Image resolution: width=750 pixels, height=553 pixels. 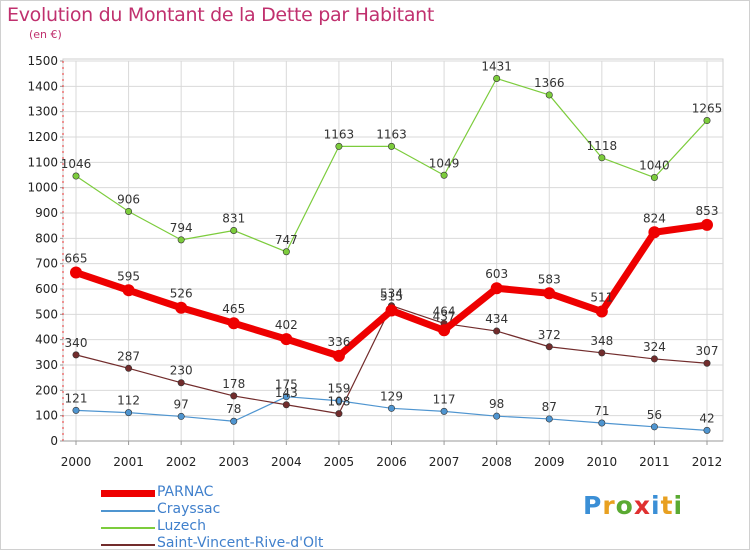 What do you see at coordinates (42, 61) in the screenshot?
I see `y-tick-label-1500: 1500` at bounding box center [42, 61].